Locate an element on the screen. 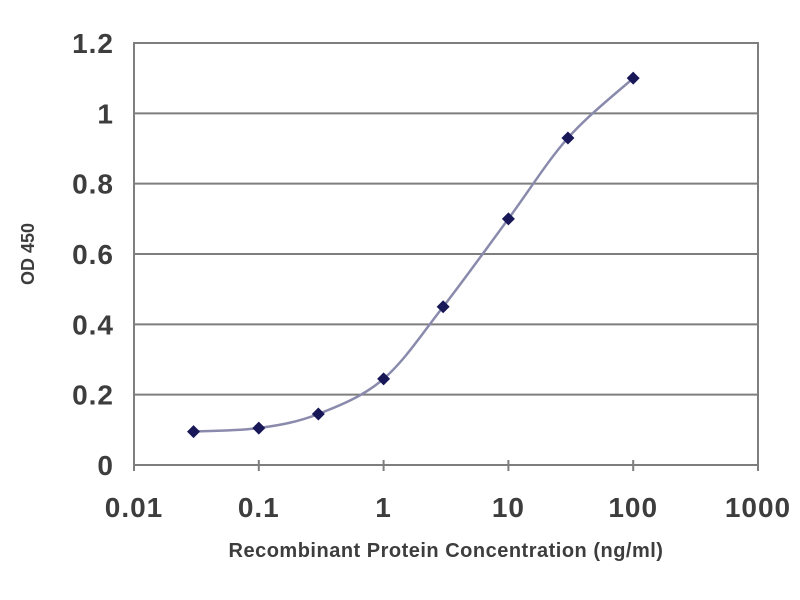  y-tick-label: 0.4 is located at coordinates (93, 324).